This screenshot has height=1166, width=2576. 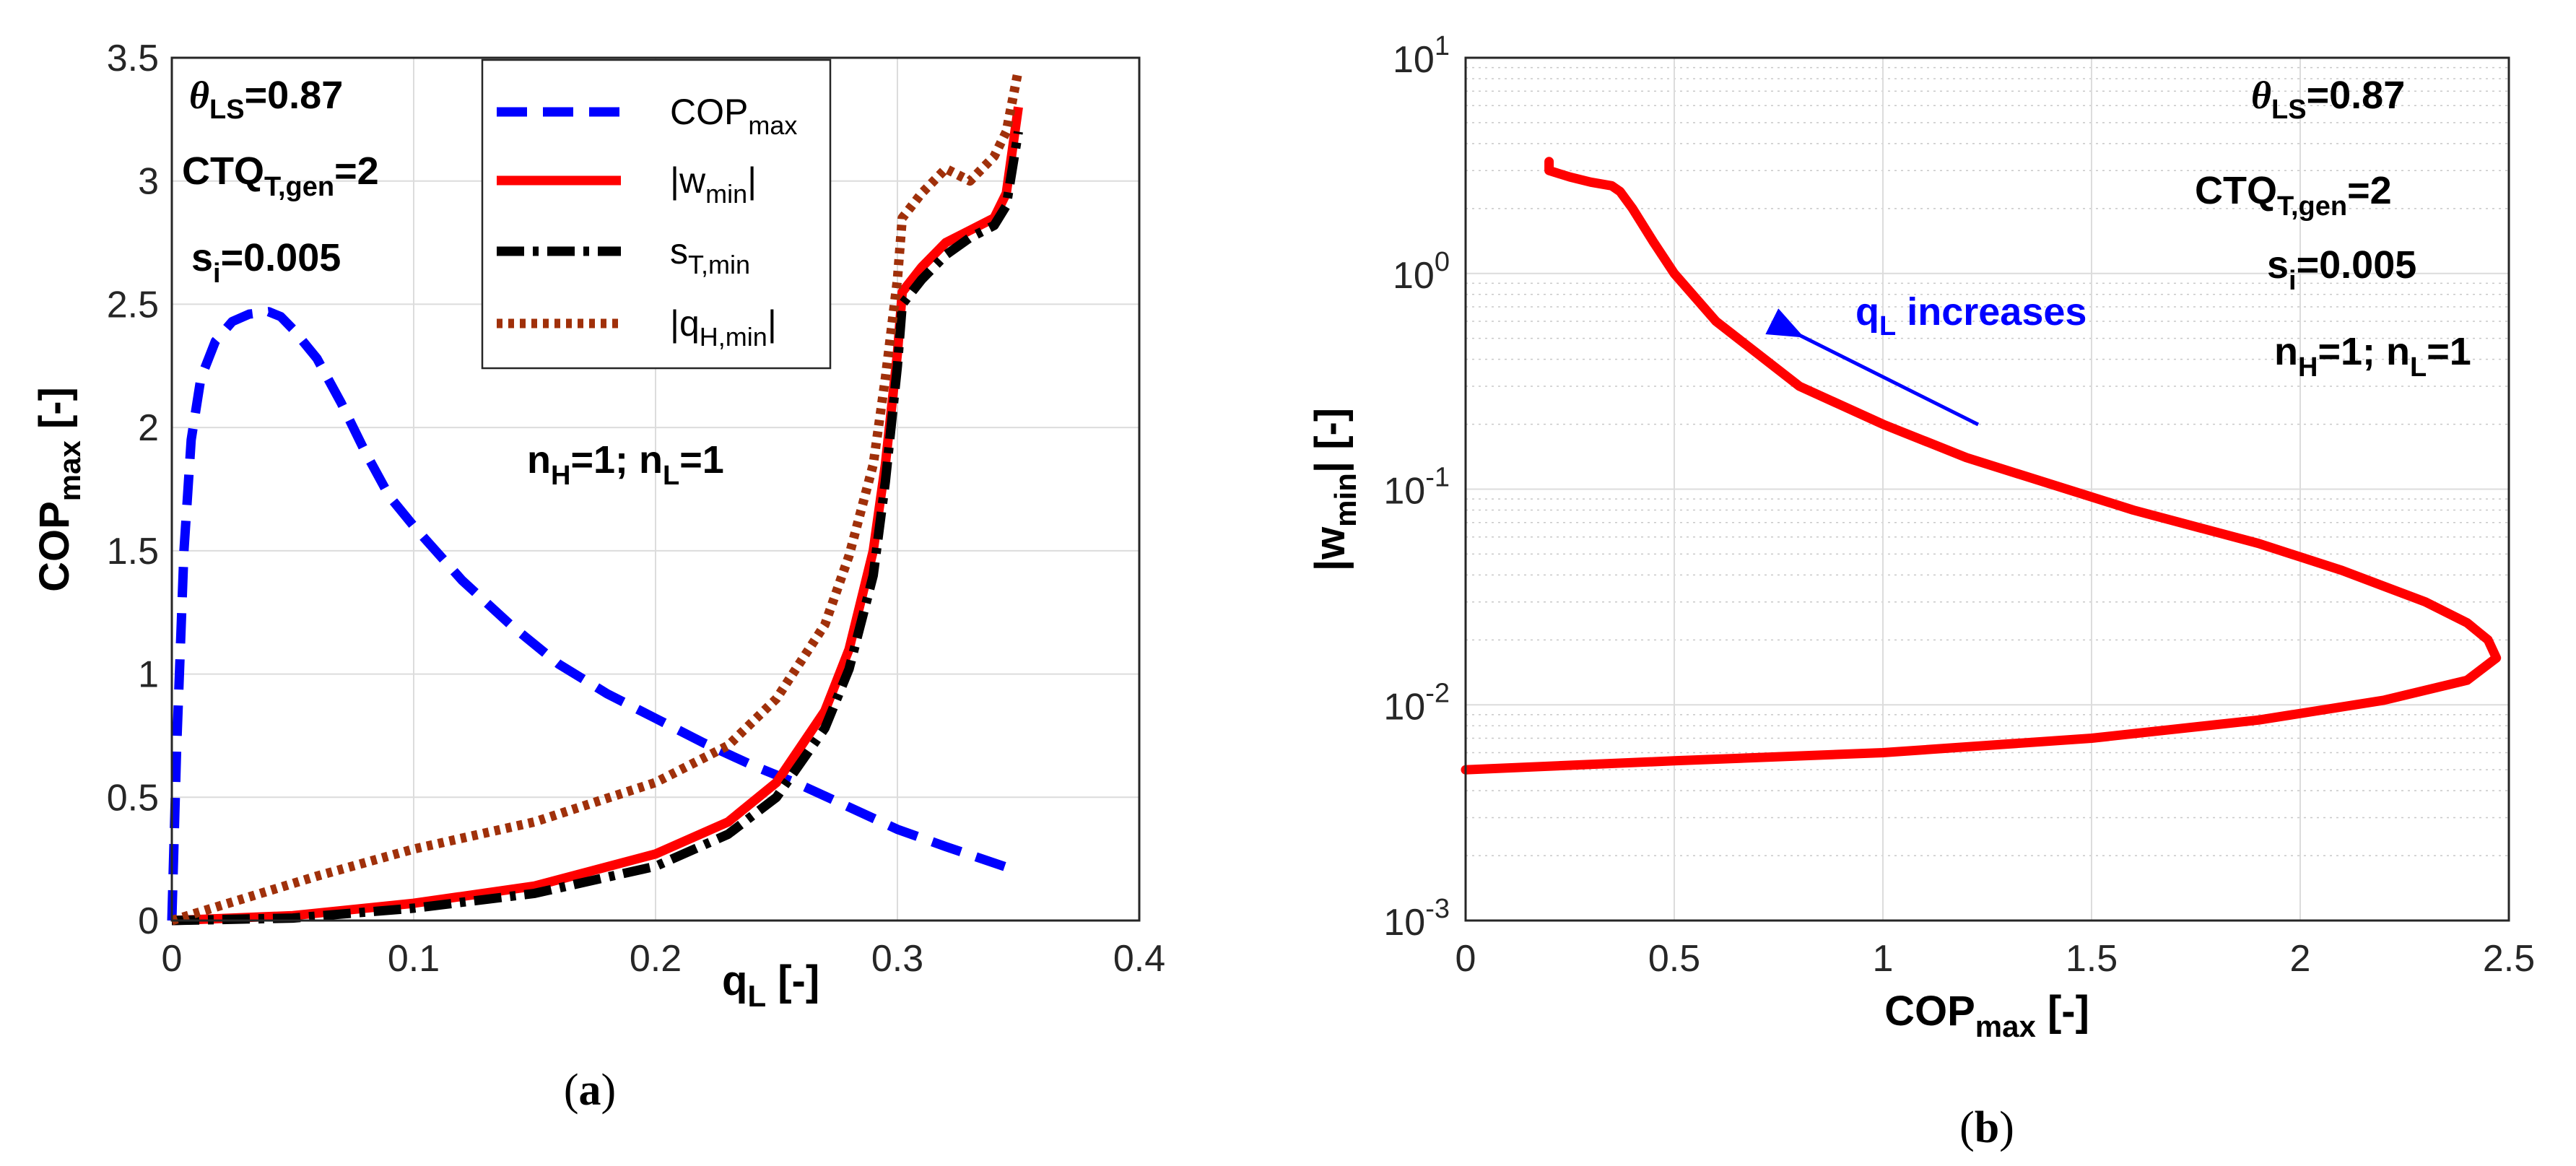 I want to click on panel-b-ytick-label: 10⁰, so click(x=1421, y=272).